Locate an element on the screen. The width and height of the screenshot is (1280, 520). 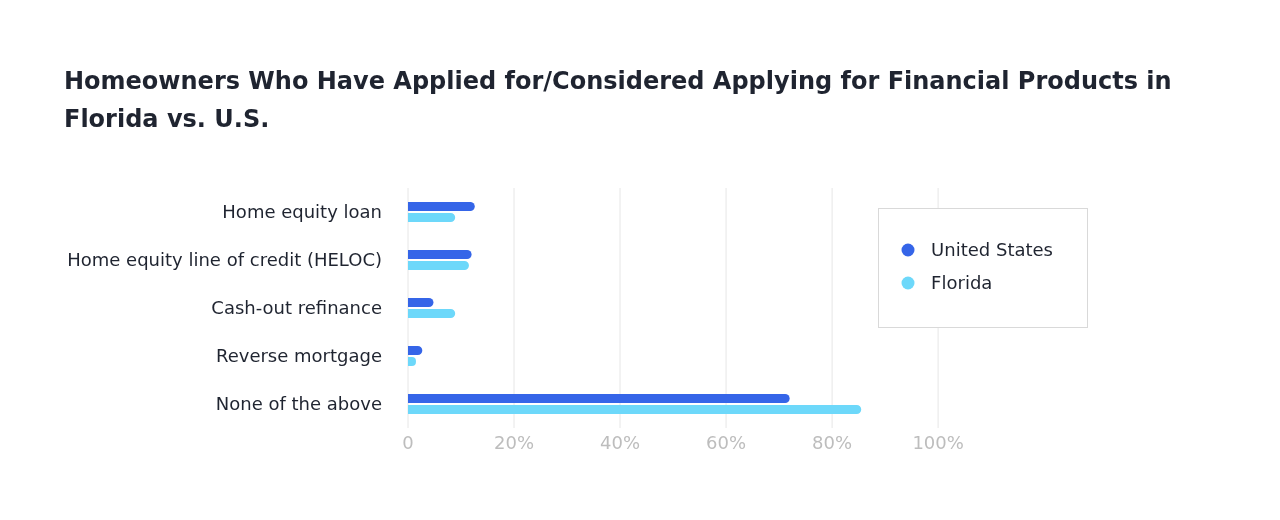
x-tick-label: 0 is located at coordinates (408, 442).